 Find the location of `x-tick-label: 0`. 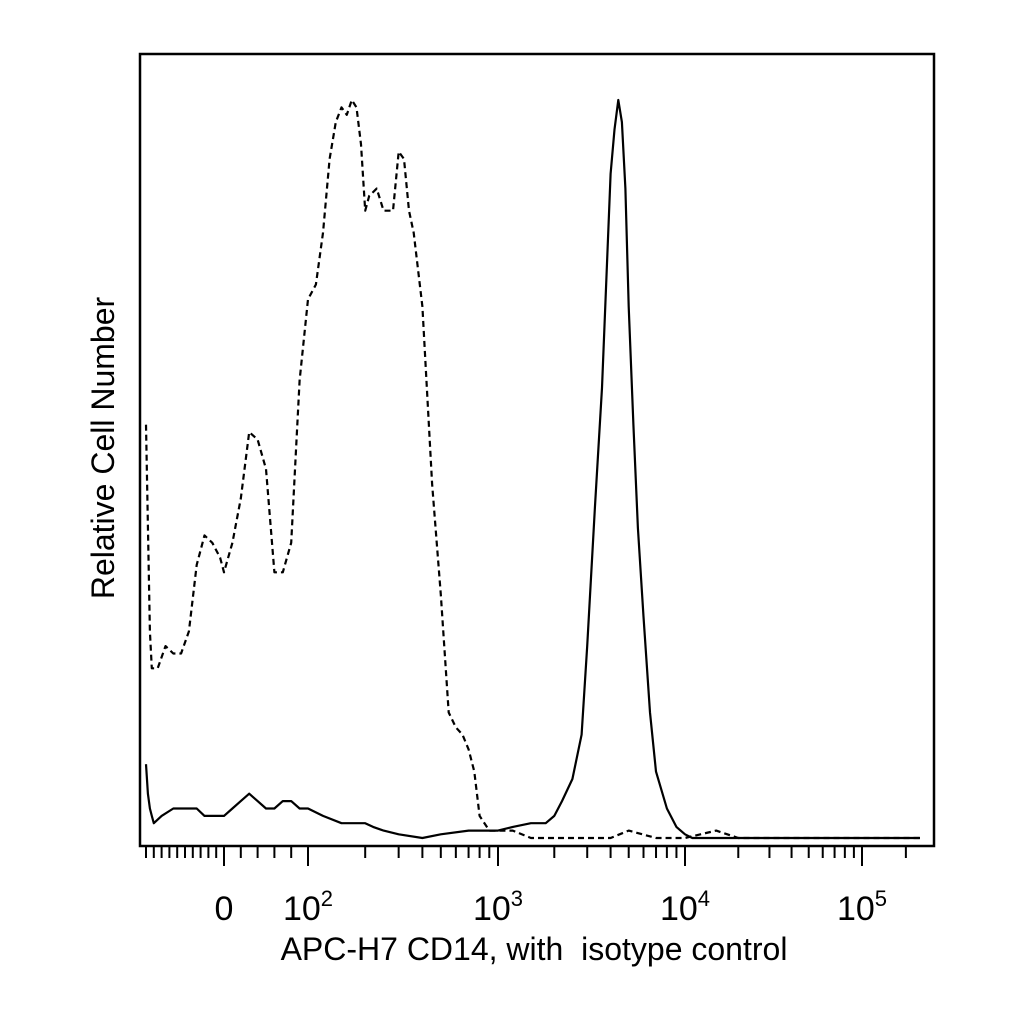

x-tick-label: 0 is located at coordinates (224, 909).